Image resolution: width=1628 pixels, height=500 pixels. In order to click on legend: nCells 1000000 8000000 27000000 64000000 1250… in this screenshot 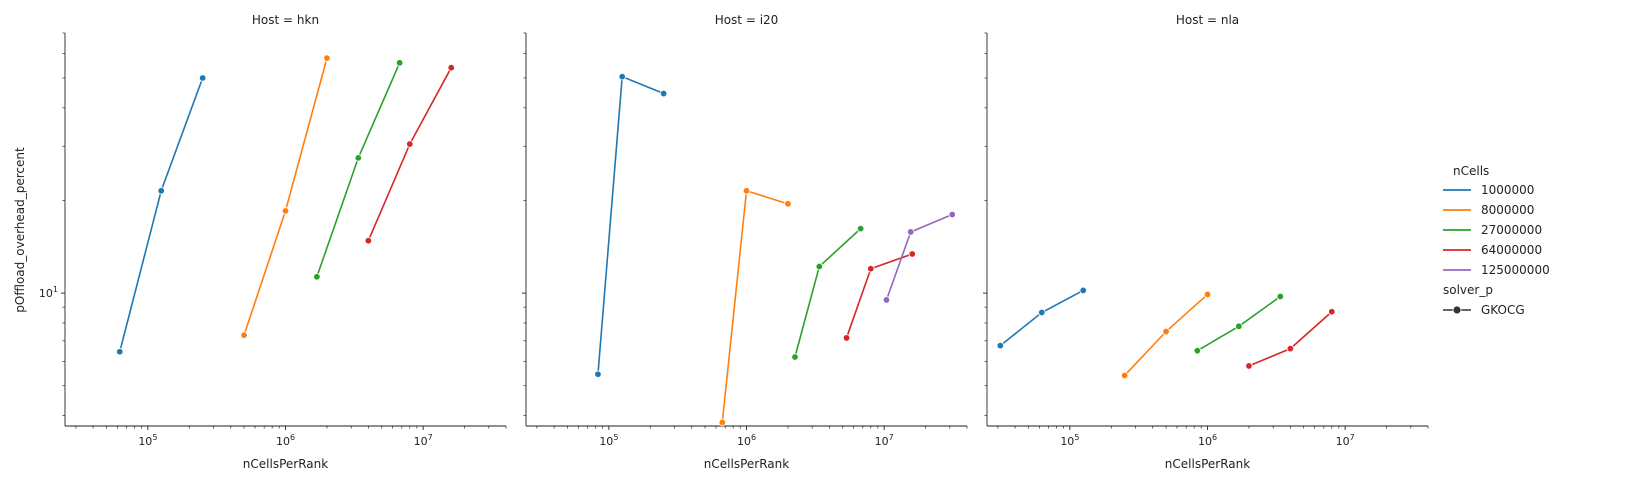, I will do `click(1496, 240)`.